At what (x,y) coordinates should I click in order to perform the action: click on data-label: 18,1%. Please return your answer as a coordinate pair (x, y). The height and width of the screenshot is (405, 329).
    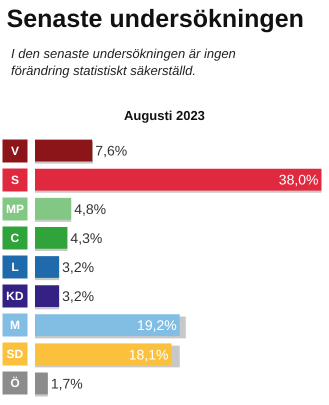
    Looking at the image, I should click on (148, 354).